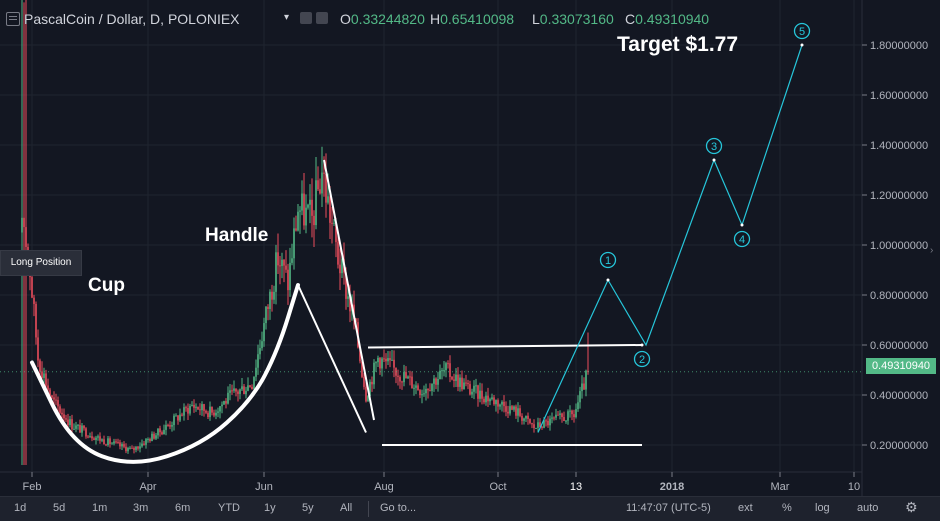 The image size is (940, 521). I want to click on timeframe-6m: 6m, so click(183, 508).